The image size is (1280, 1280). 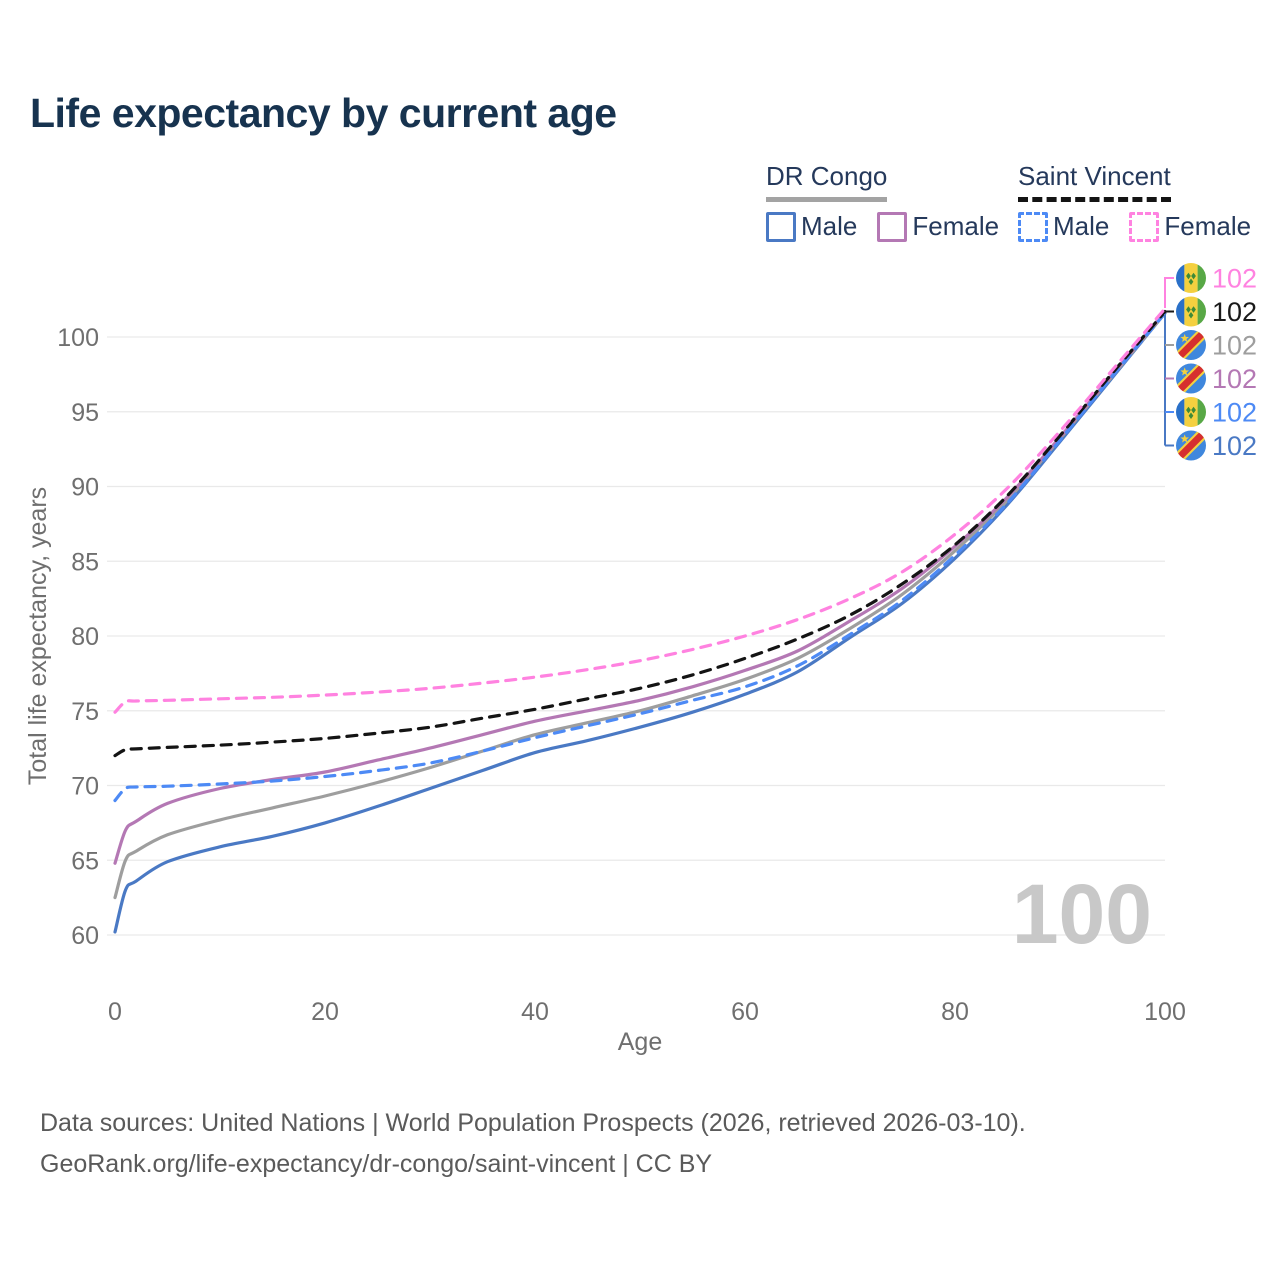 What do you see at coordinates (535, 1012) in the screenshot?
I see `x-tick-label: 40` at bounding box center [535, 1012].